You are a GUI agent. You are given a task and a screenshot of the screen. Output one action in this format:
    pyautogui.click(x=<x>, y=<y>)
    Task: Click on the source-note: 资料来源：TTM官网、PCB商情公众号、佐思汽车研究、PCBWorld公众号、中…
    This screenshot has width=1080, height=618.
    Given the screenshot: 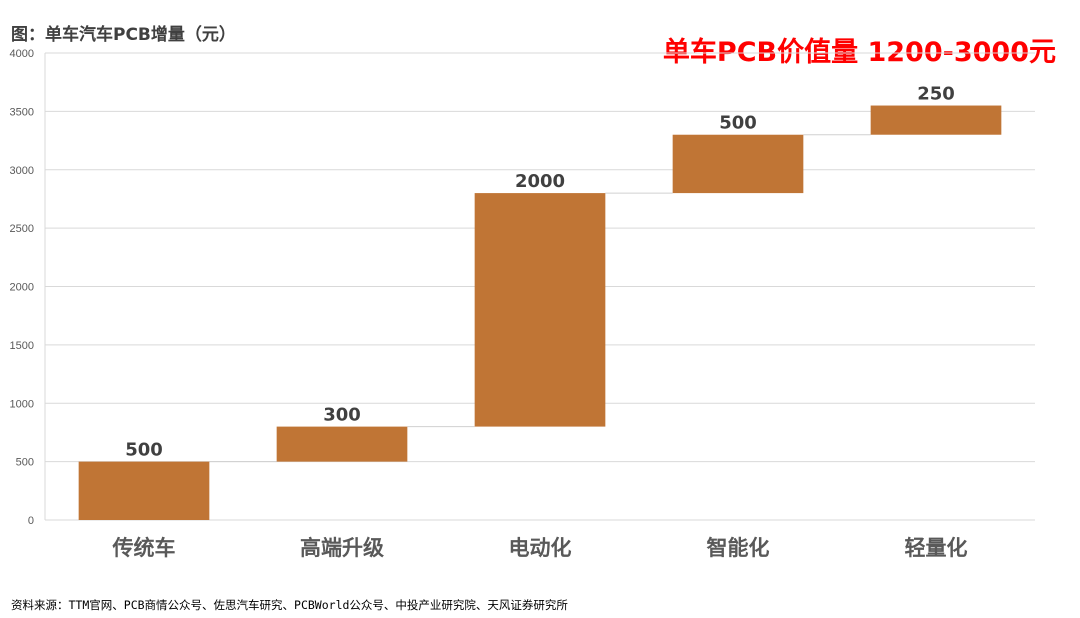 What is the action you would take?
    pyautogui.click(x=289, y=605)
    